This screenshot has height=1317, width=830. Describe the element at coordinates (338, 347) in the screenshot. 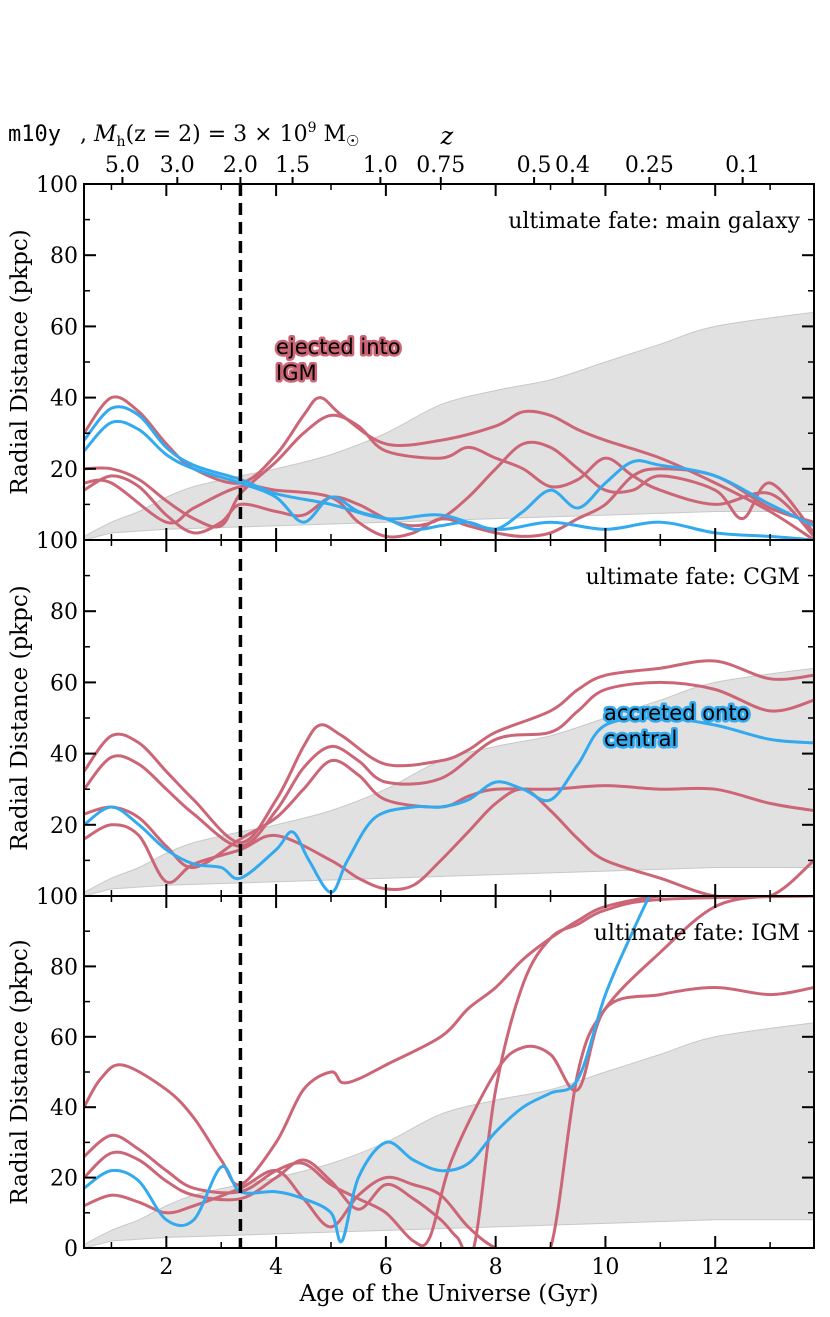

I see `annotation-text: ejected into` at that location.